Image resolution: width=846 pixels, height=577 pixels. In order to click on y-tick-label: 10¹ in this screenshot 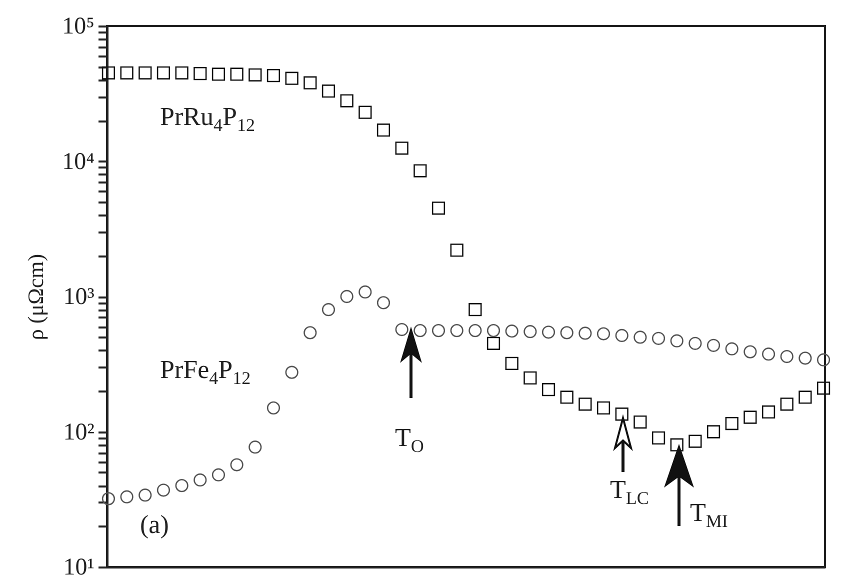, I will do `click(78, 565)`.